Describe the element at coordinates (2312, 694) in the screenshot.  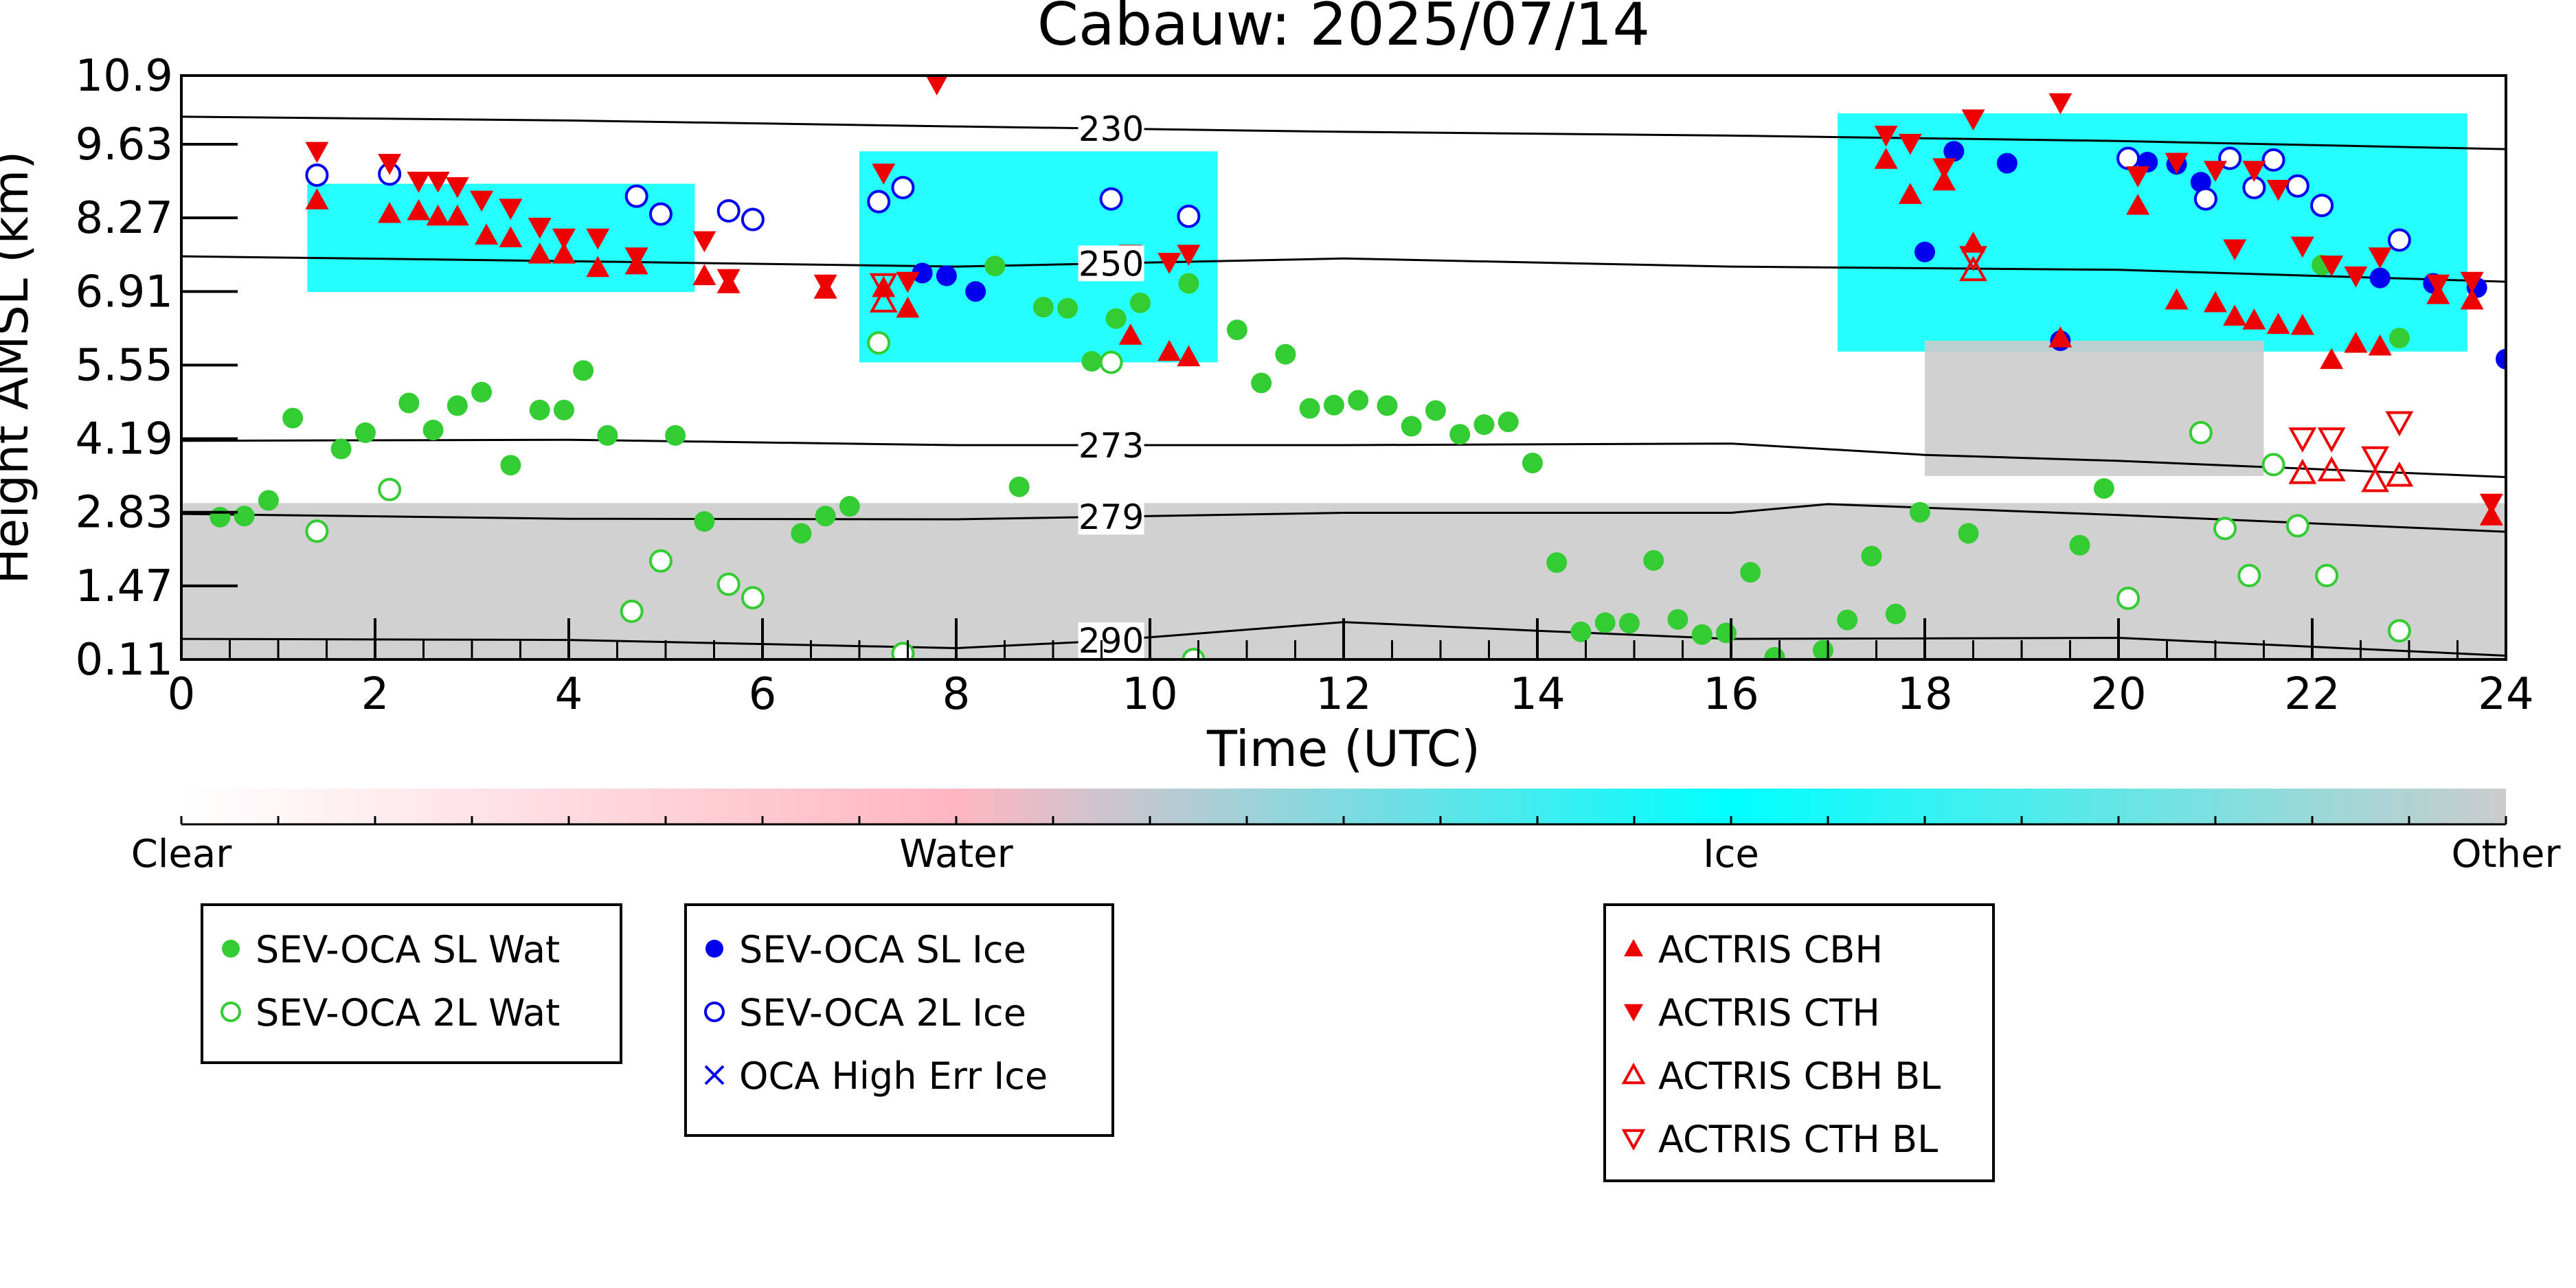
I see `x-tick-label: 22` at that location.